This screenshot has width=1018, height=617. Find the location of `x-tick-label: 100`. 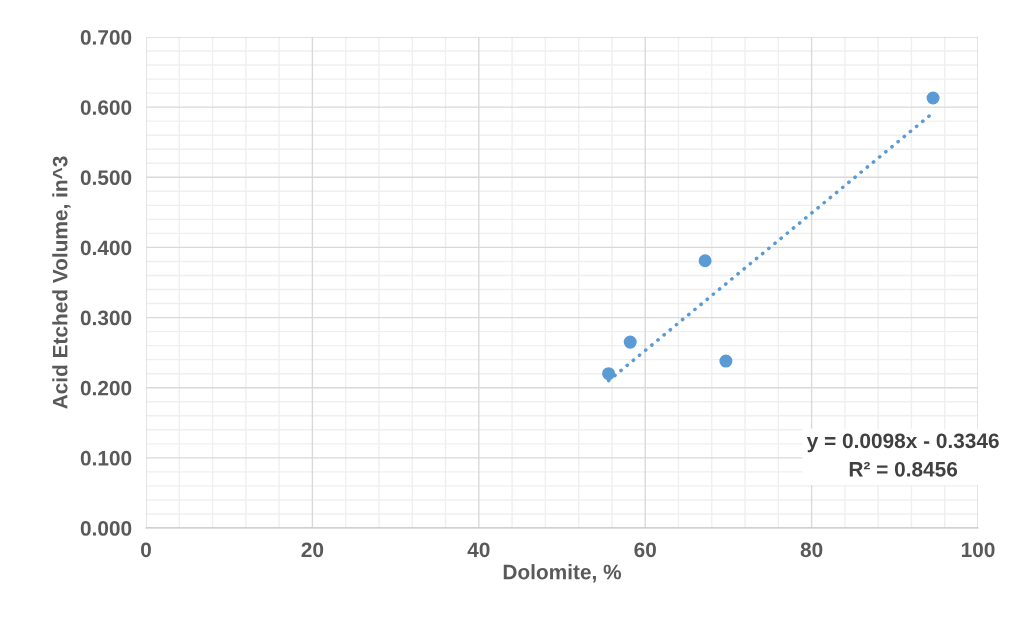

x-tick-label: 100 is located at coordinates (978, 550).